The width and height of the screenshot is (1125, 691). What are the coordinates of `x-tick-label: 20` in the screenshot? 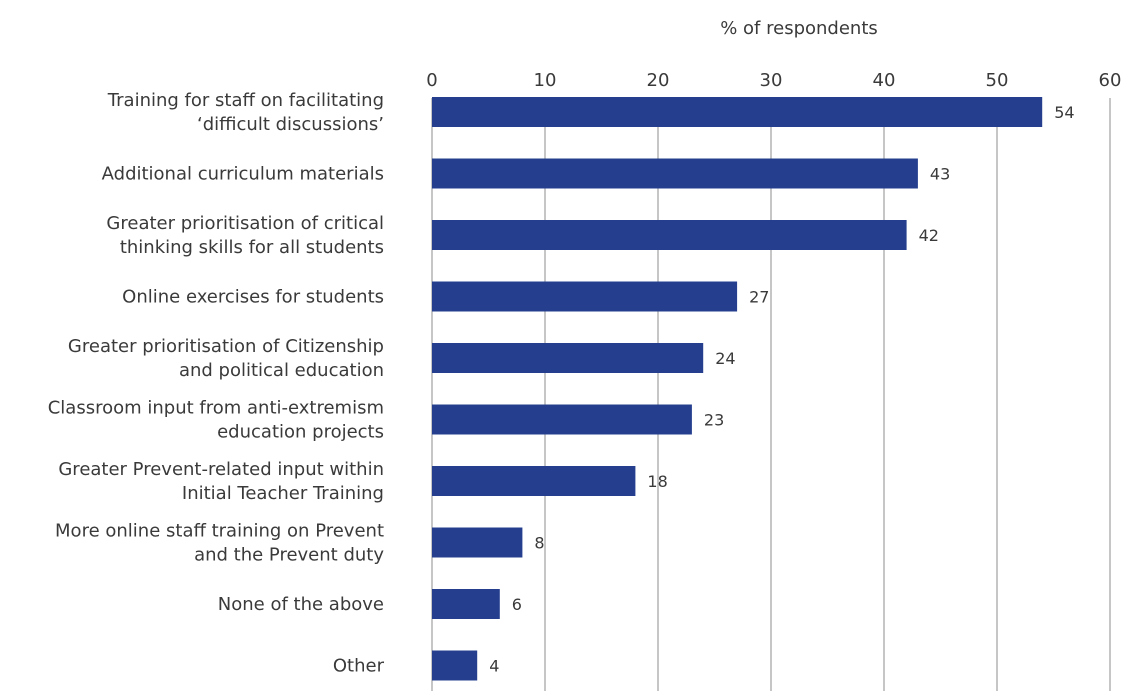 It's located at (658, 80).